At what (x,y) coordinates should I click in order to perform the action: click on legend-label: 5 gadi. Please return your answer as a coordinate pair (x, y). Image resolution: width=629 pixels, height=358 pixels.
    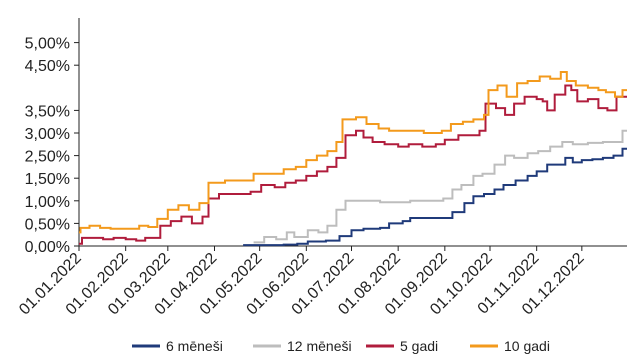
    Looking at the image, I should click on (419, 346).